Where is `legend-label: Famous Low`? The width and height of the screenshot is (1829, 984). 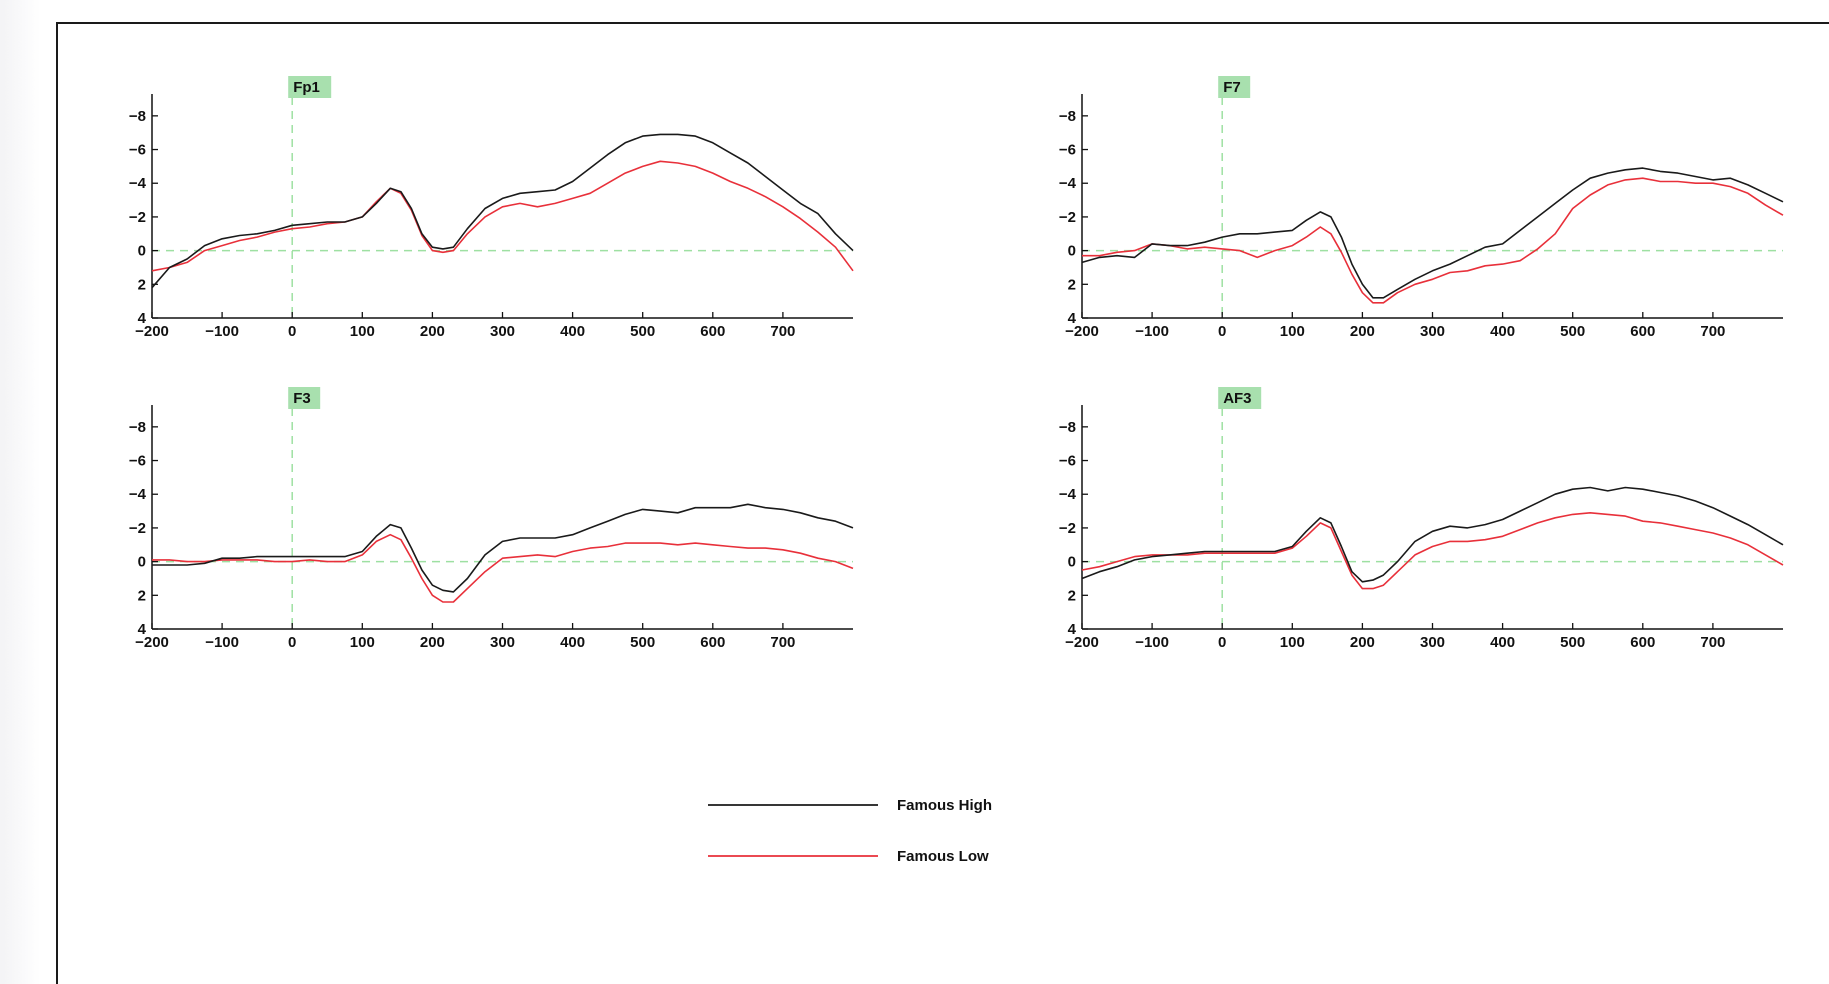 legend-label: Famous Low is located at coordinates (943, 856).